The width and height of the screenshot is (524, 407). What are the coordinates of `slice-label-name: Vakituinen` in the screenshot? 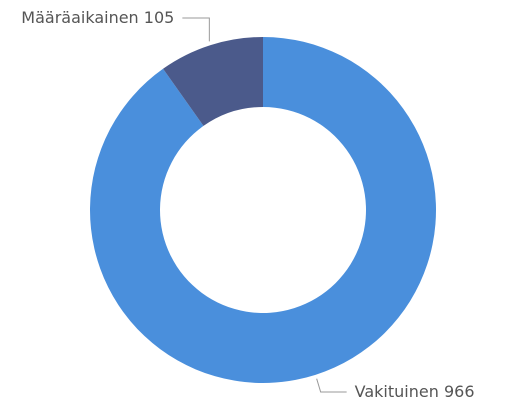 It's located at (397, 391).